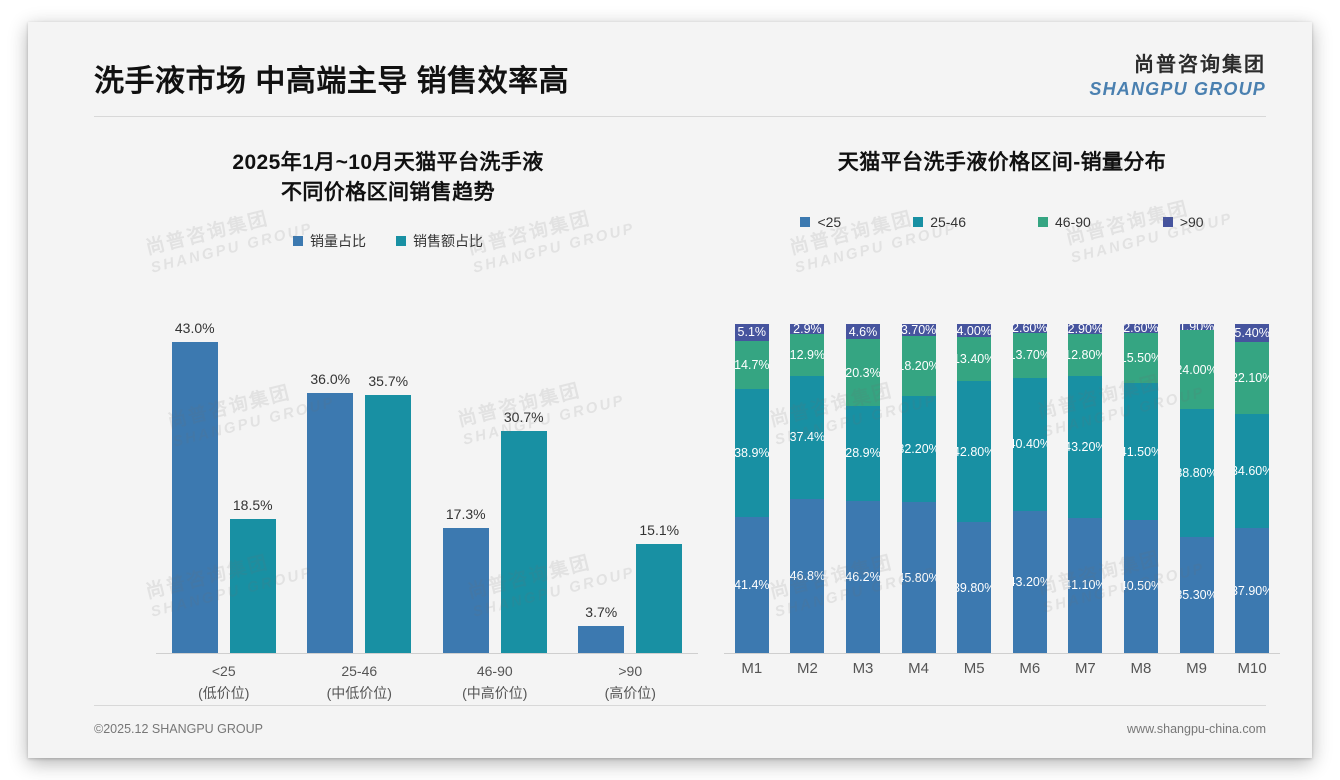 This screenshot has width=1340, height=780. Describe the element at coordinates (1030, 668) in the screenshot. I see `x-label-M6: M6` at that location.